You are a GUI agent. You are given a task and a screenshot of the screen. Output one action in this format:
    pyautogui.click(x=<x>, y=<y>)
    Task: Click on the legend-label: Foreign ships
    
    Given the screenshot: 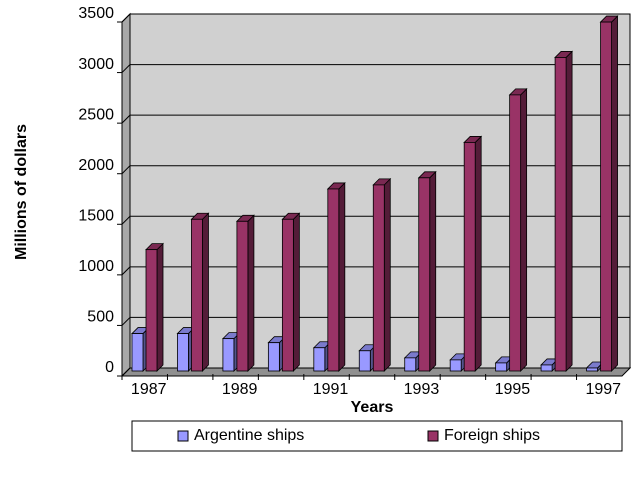 What is the action you would take?
    pyautogui.click(x=492, y=435)
    